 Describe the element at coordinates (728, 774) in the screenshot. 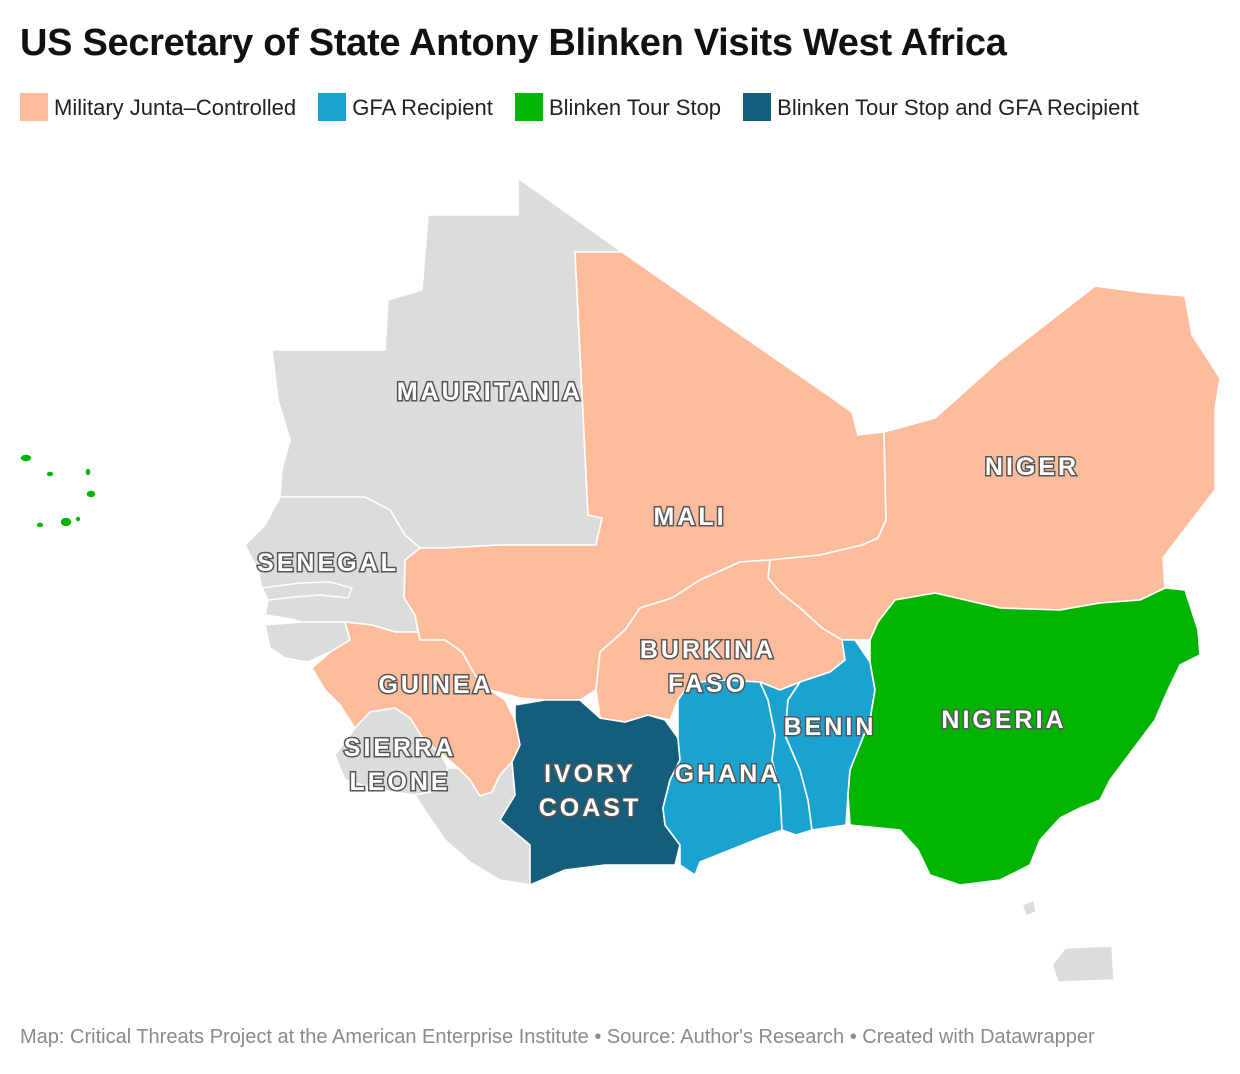

I see `label-ghana: GHANA` at that location.